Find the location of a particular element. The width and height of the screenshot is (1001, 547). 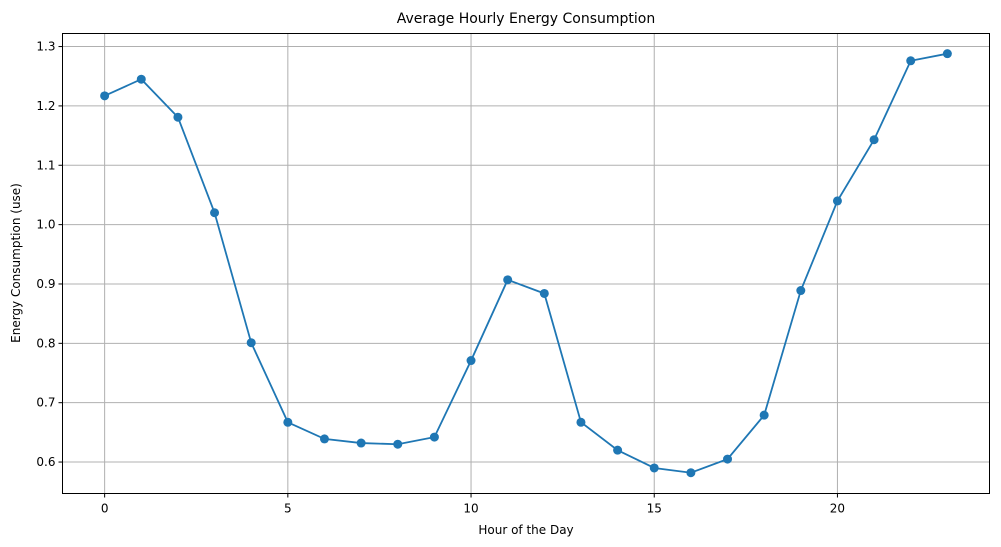

x-tick-label: 15 is located at coordinates (654, 509).